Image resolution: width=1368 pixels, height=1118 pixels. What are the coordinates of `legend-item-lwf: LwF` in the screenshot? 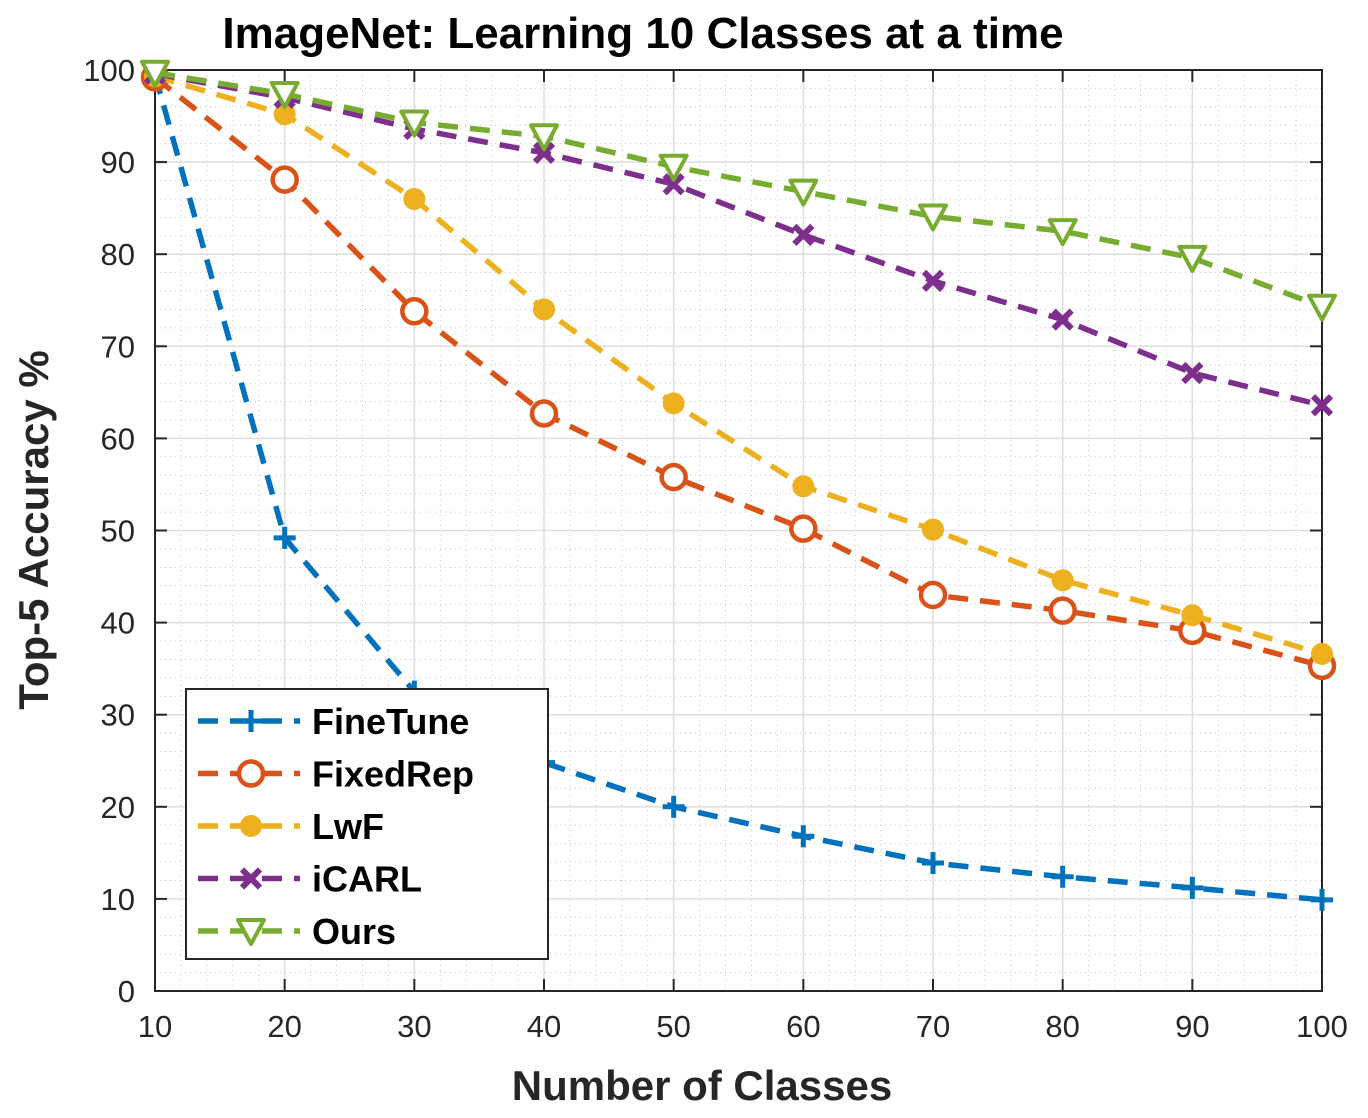 It's located at (291, 826).